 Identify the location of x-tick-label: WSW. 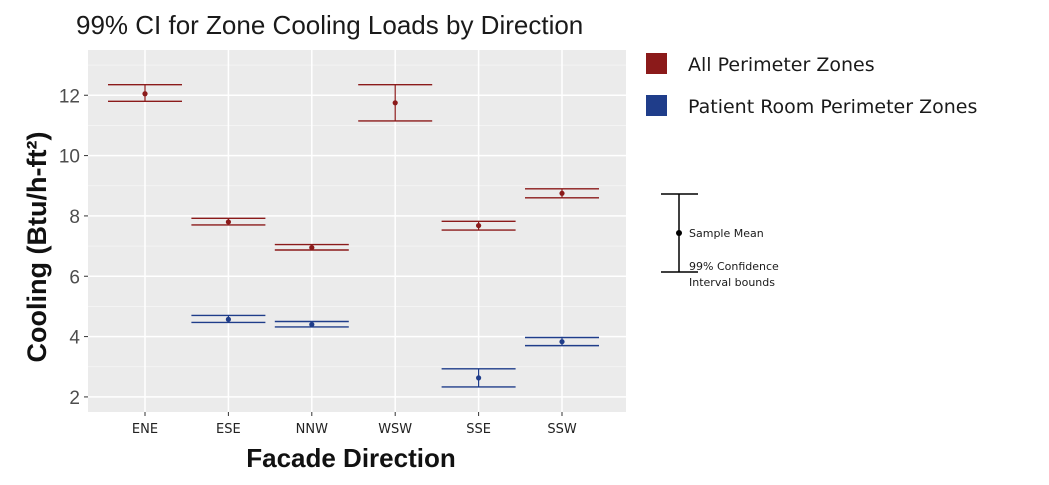
(395, 429).